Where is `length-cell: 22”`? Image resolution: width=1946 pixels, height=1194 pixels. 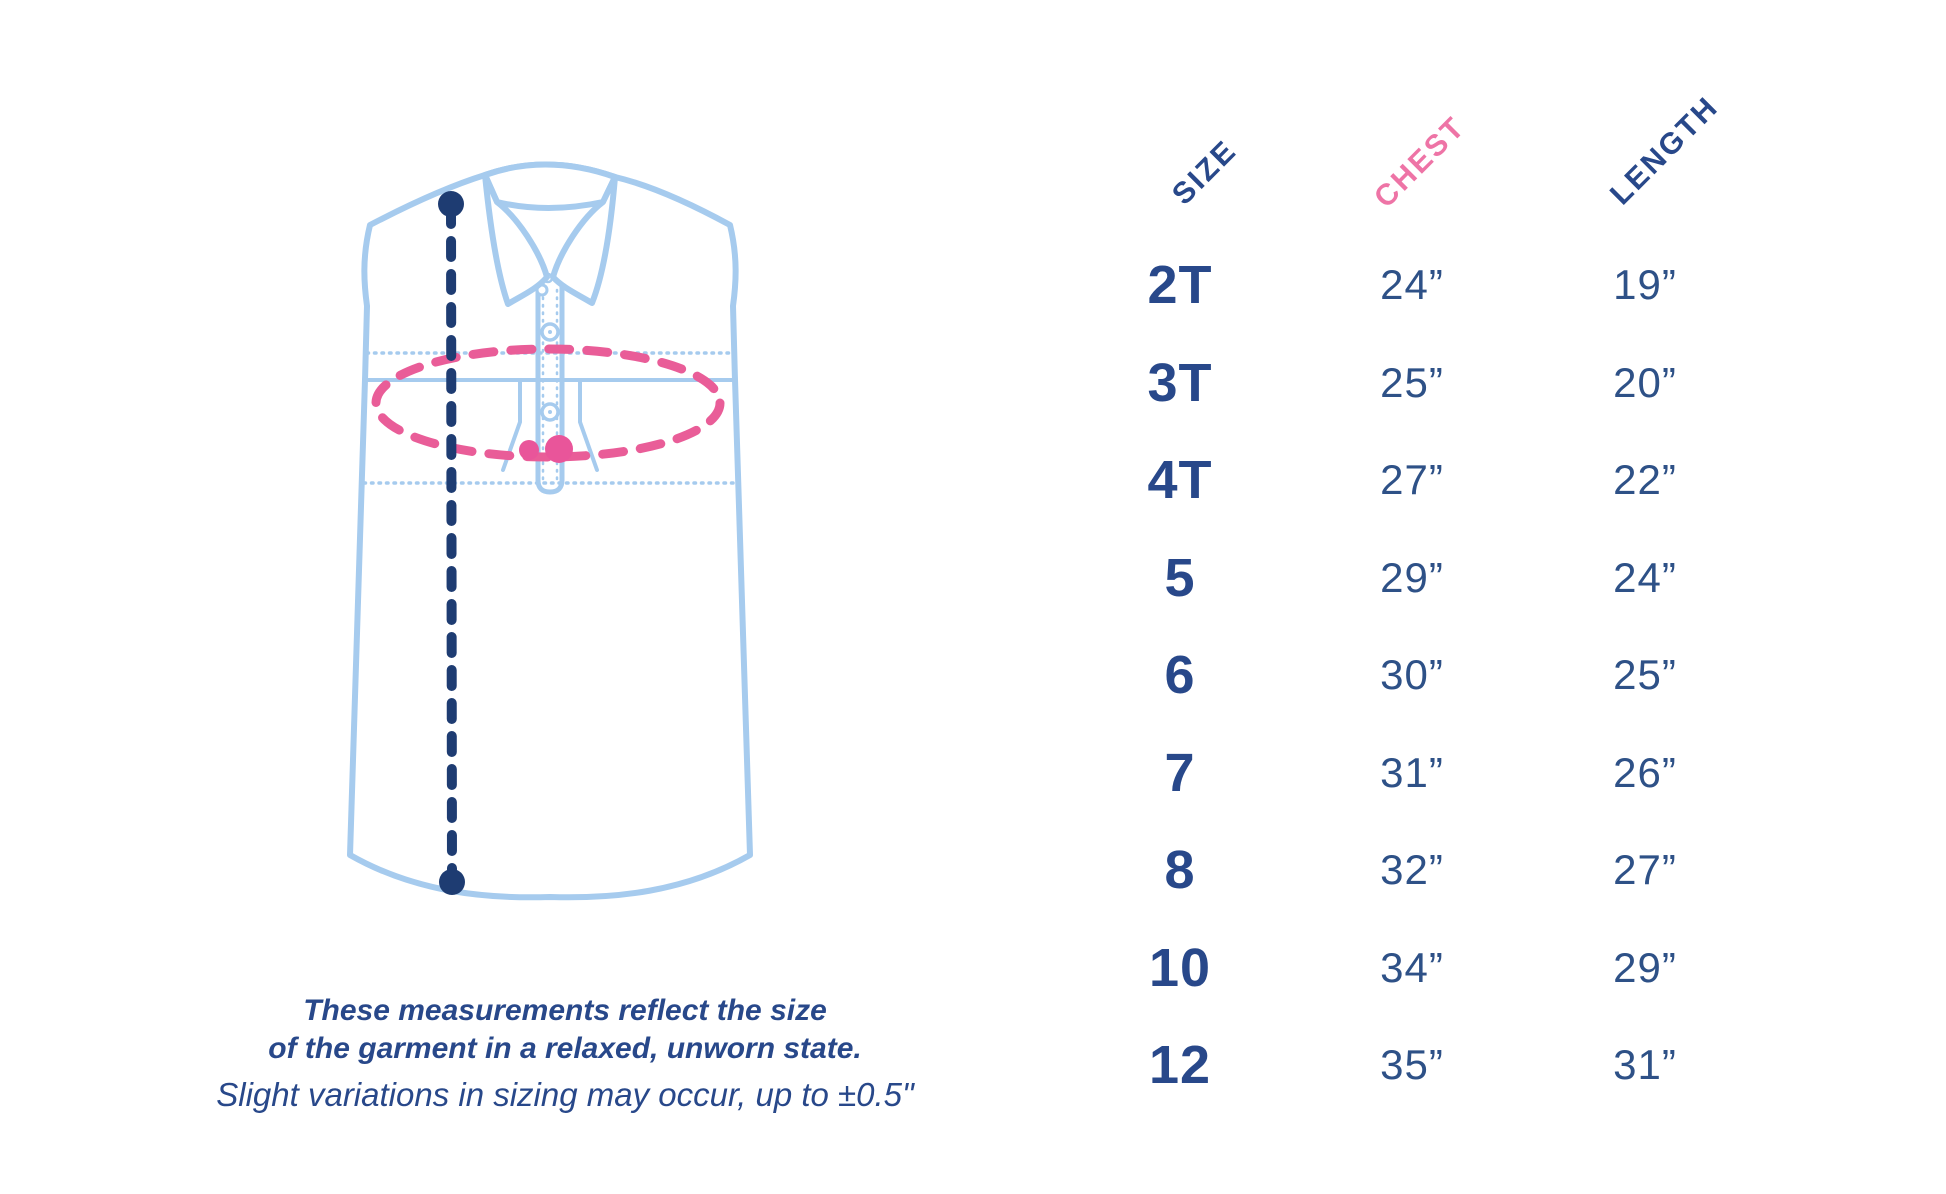
length-cell: 22” is located at coordinates (1645, 479).